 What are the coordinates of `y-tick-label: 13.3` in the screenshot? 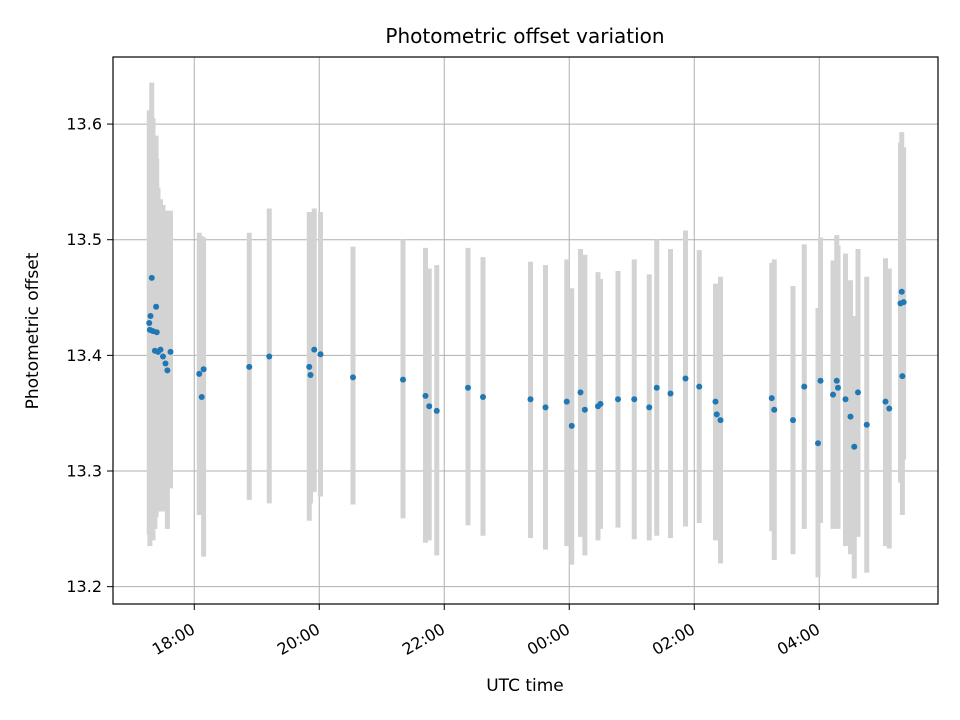 It's located at (84, 471).